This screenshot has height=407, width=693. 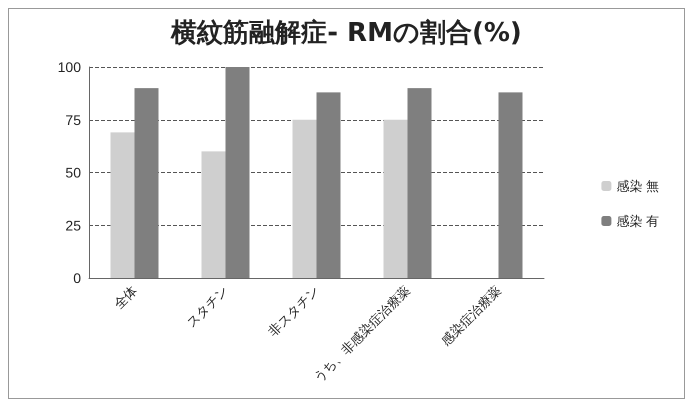 What do you see at coordinates (70, 67) in the screenshot?
I see `y-tick-label: 100` at bounding box center [70, 67].